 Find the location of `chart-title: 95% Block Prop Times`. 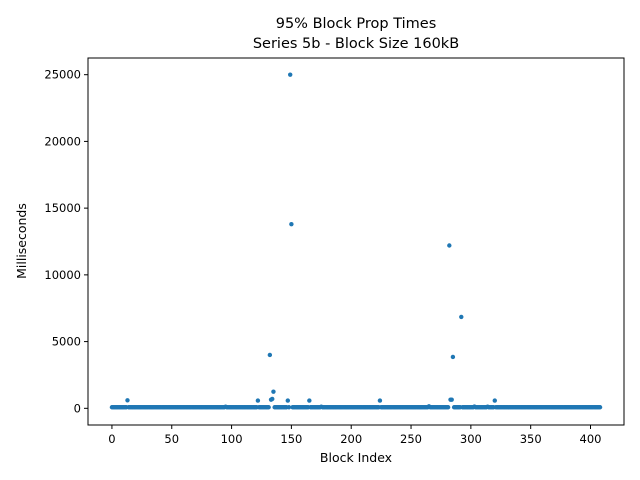

chart-title: 95% Block Prop Times is located at coordinates (356, 24).